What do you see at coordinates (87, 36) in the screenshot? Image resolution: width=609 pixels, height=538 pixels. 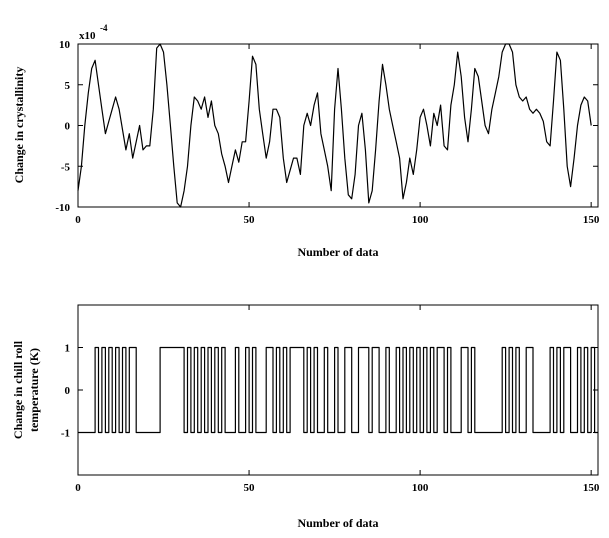 I see `y-scale-base: x10` at bounding box center [87, 36].